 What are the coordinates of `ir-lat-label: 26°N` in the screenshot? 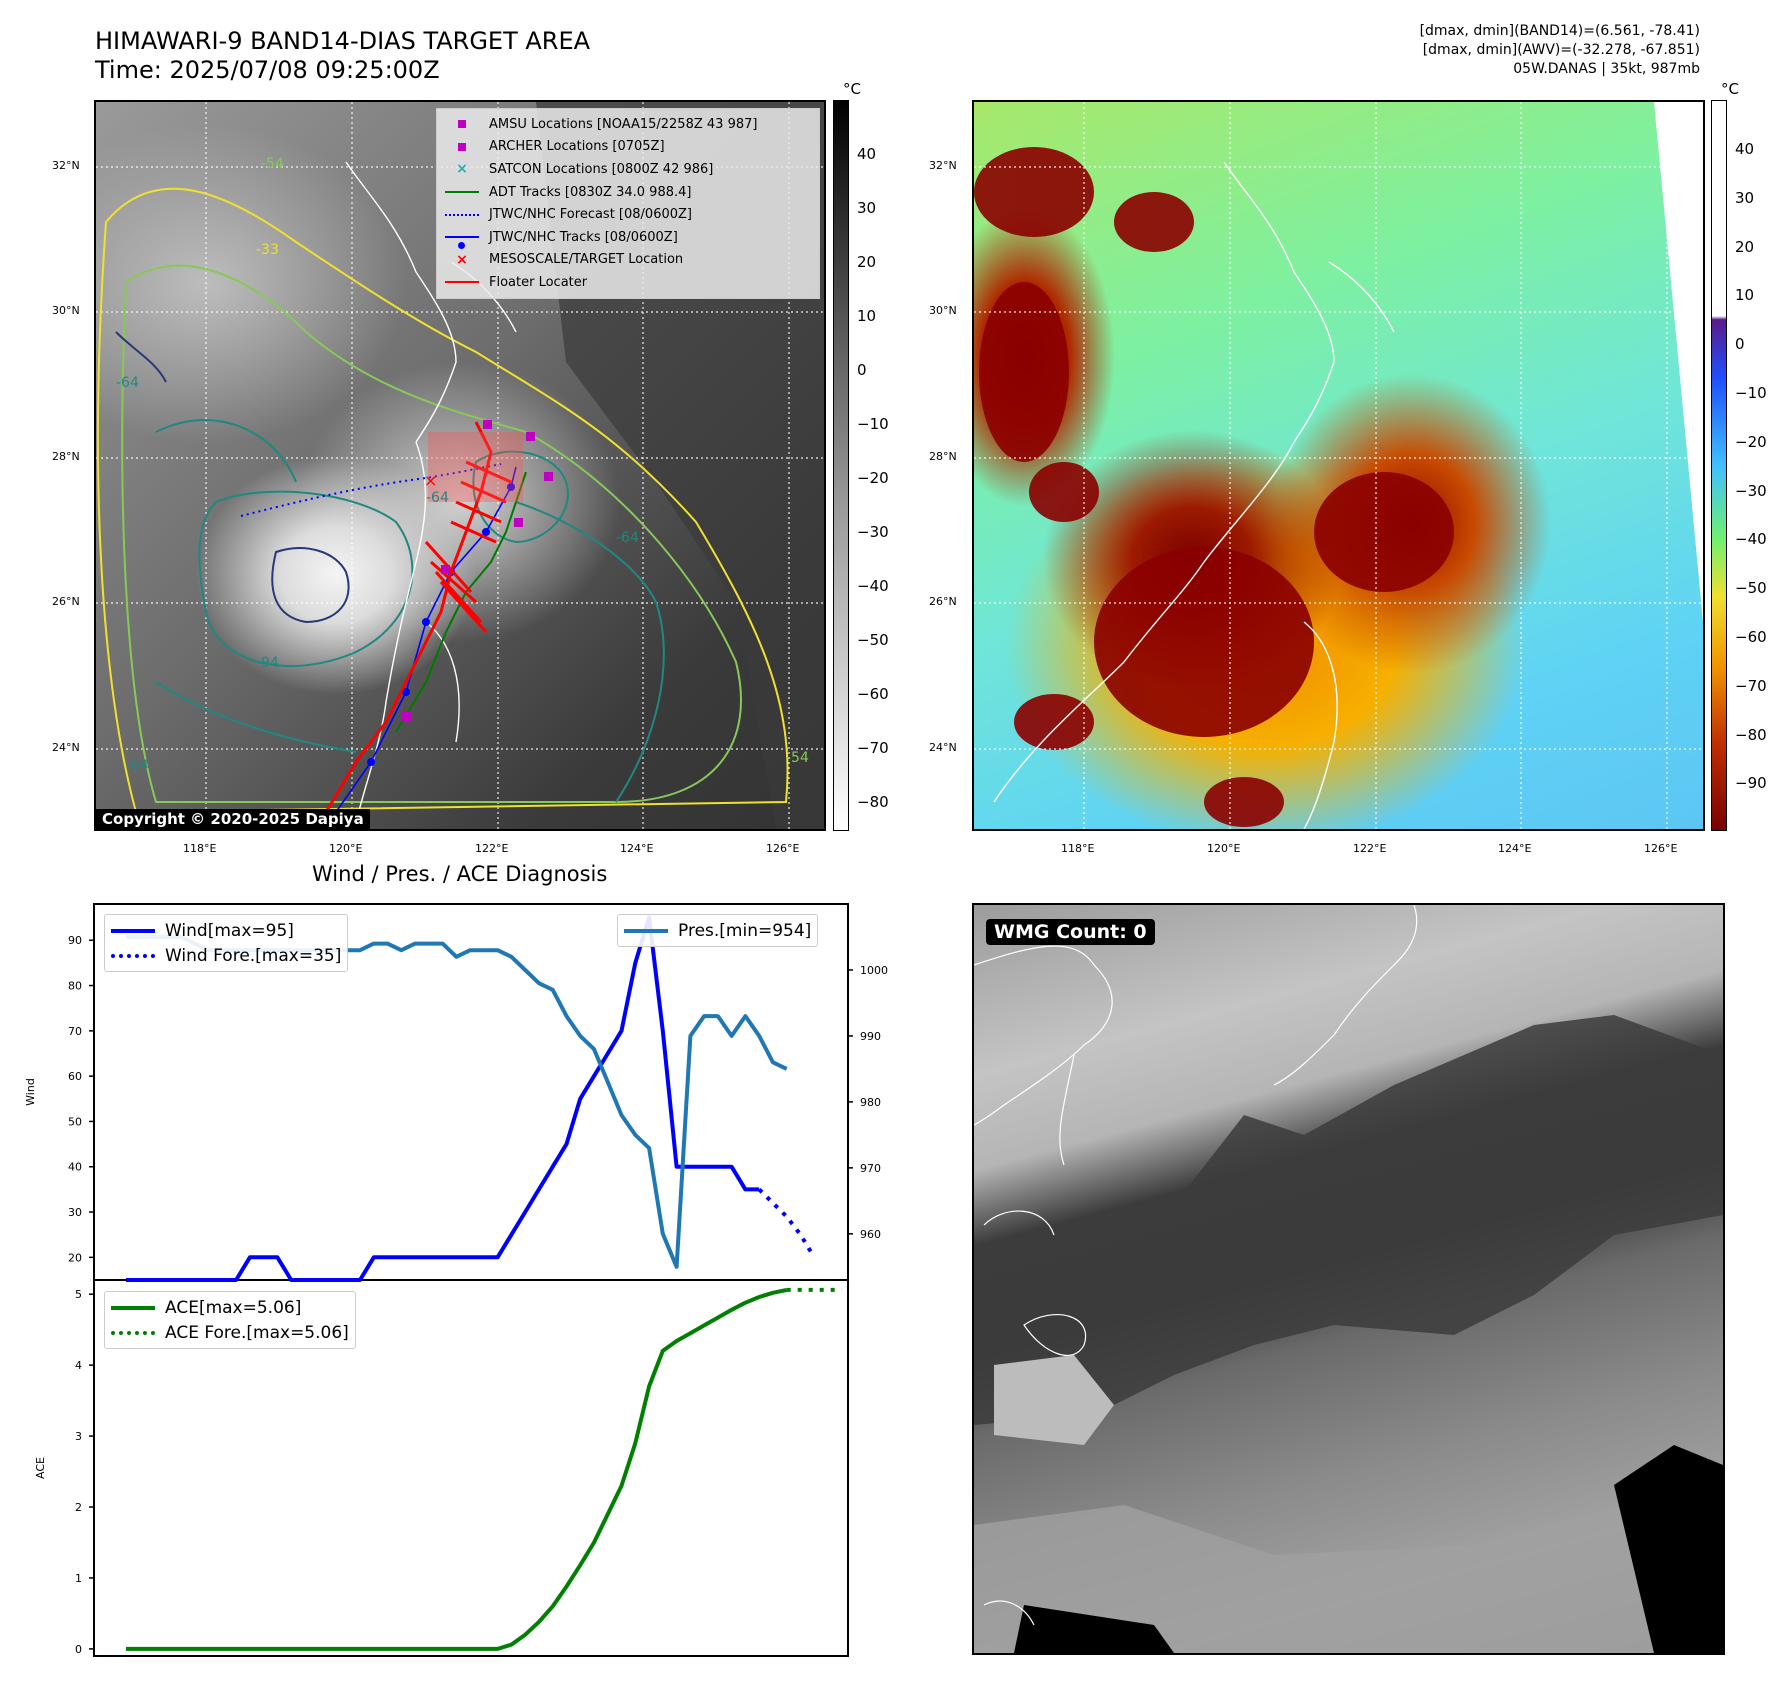 It's located at (66, 601).